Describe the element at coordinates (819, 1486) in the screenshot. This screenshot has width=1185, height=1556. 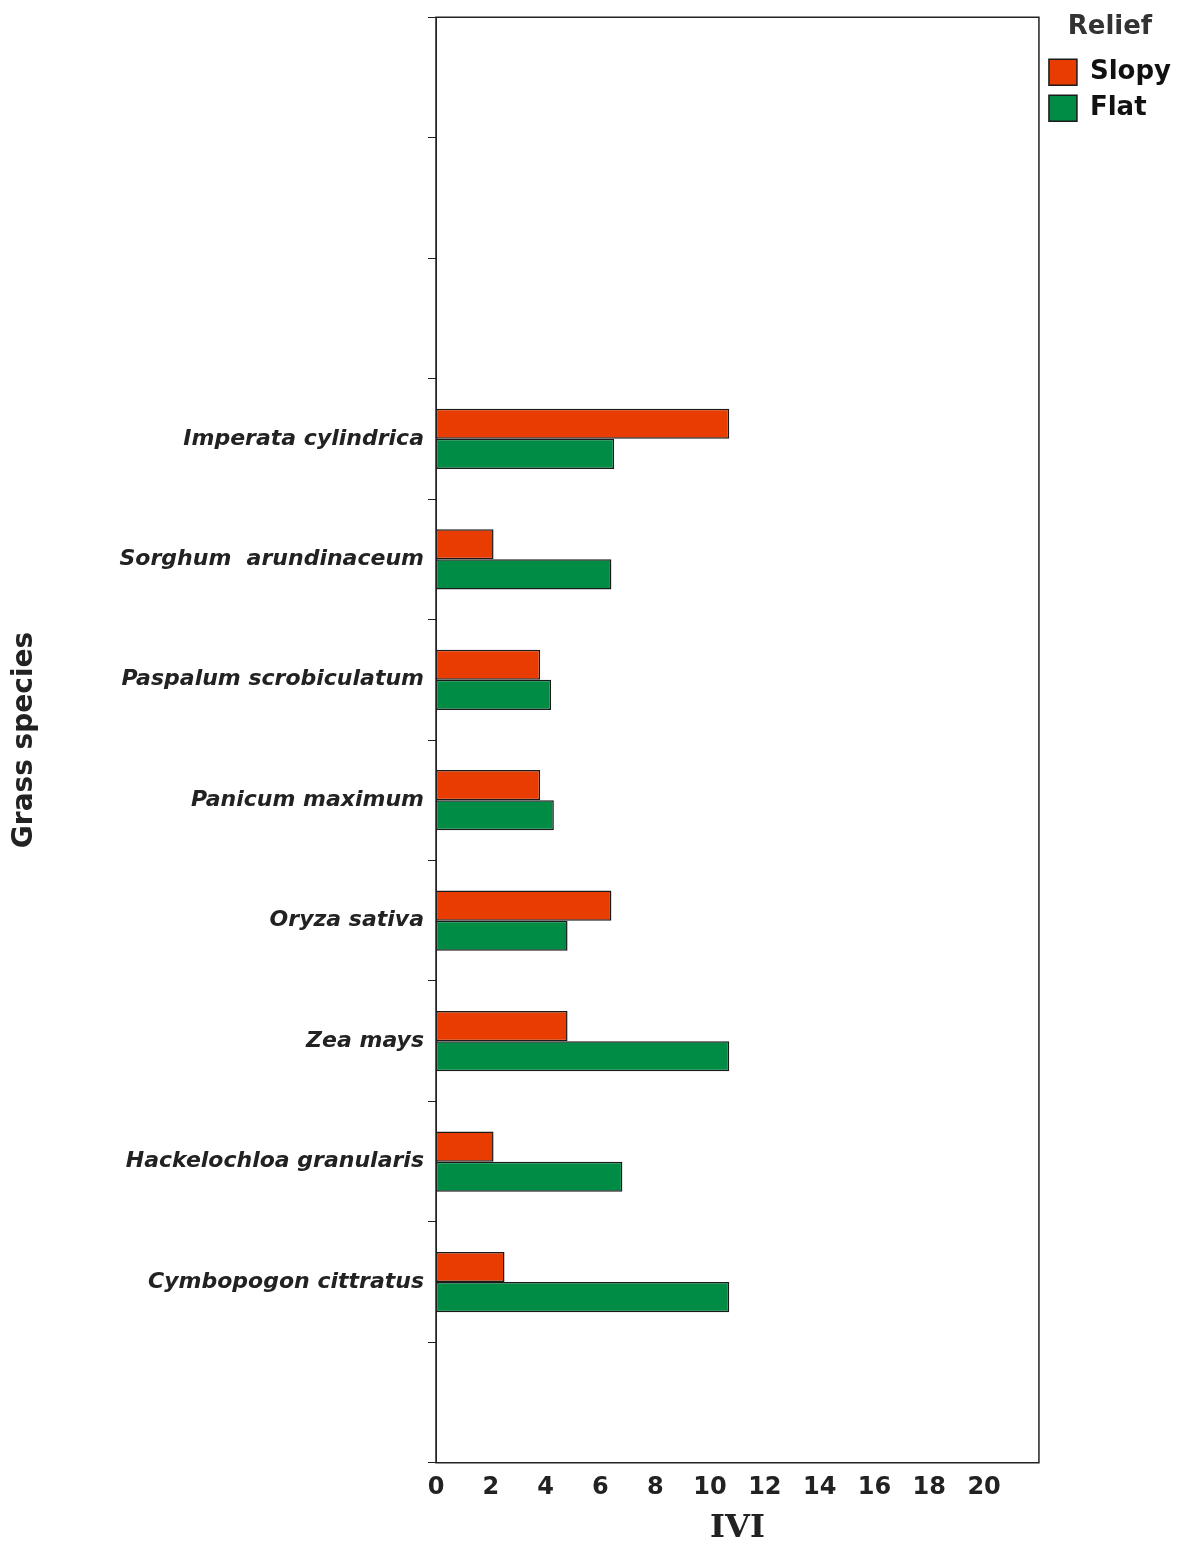
I see `x-tick-label: 14` at that location.